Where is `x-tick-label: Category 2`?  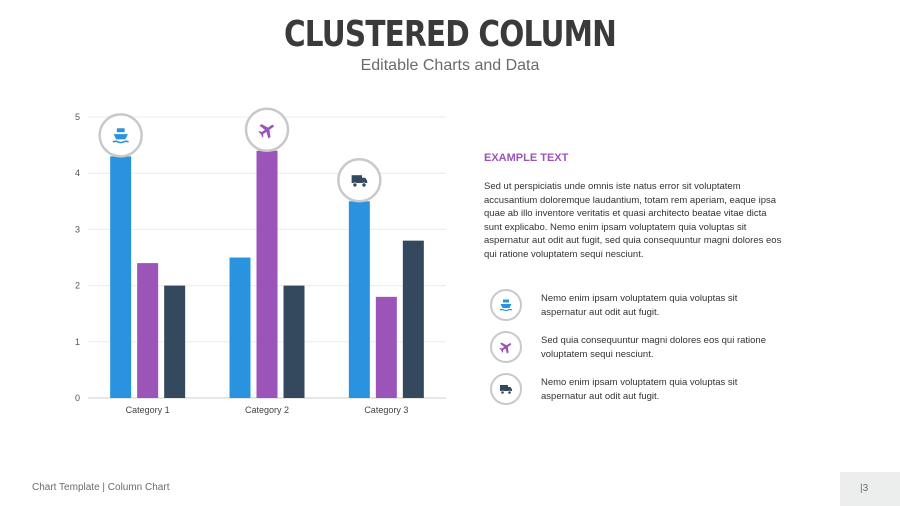
x-tick-label: Category 2 is located at coordinates (267, 410).